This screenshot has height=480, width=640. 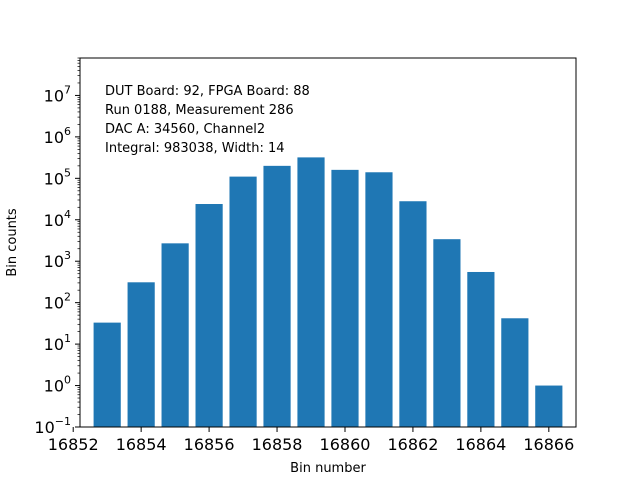 I want to click on x-axis-label: Bin number, so click(x=328, y=468).